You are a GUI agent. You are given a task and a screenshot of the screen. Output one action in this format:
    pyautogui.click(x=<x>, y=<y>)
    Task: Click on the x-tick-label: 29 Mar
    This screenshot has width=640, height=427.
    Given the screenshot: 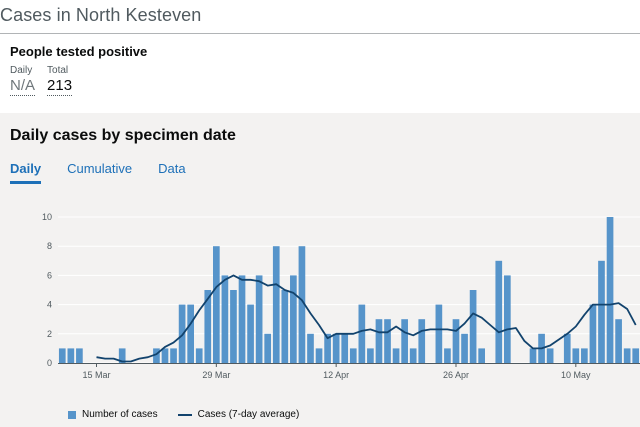 What is the action you would take?
    pyautogui.click(x=216, y=375)
    